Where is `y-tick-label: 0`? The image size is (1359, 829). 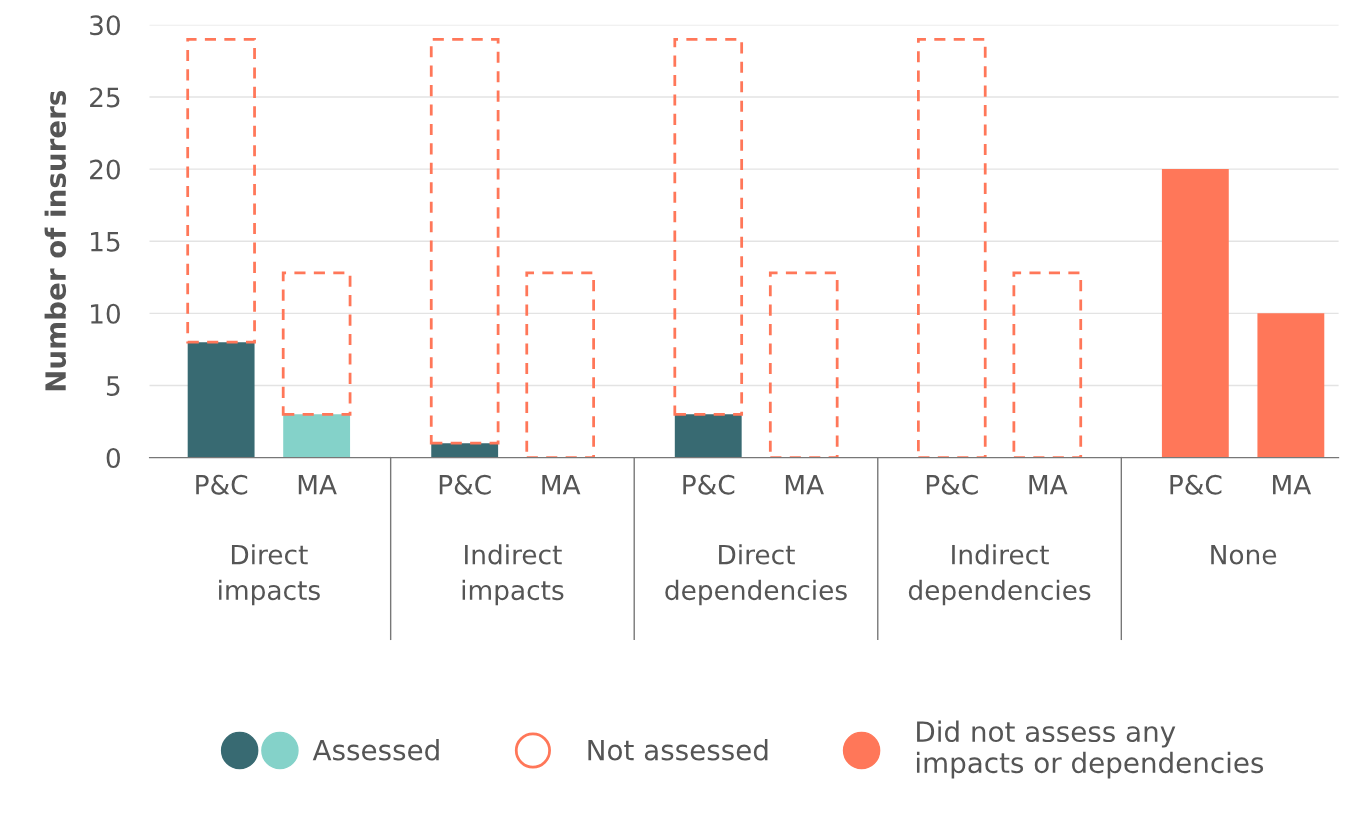 y-tick-label: 0 is located at coordinates (113, 458).